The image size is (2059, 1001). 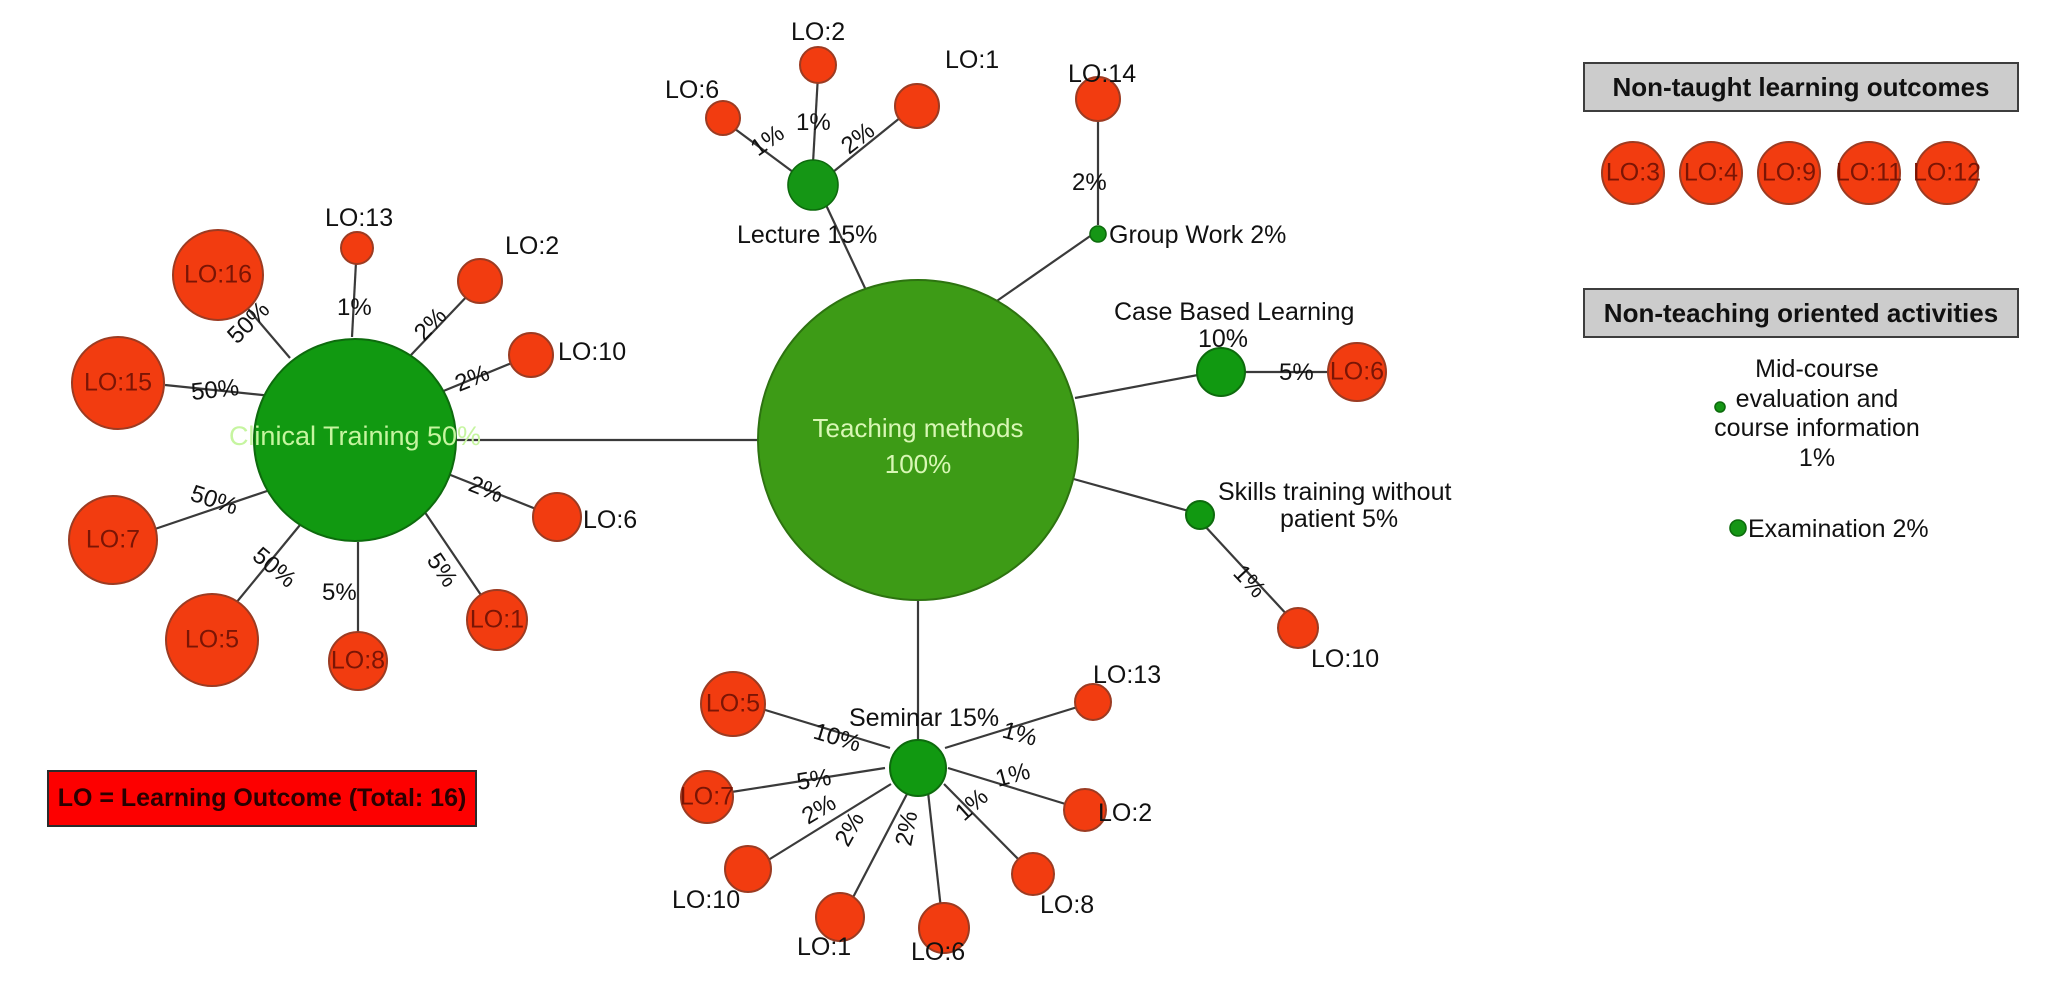 What do you see at coordinates (592, 352) in the screenshot?
I see `node-label-clinical-lo10: LO:10` at bounding box center [592, 352].